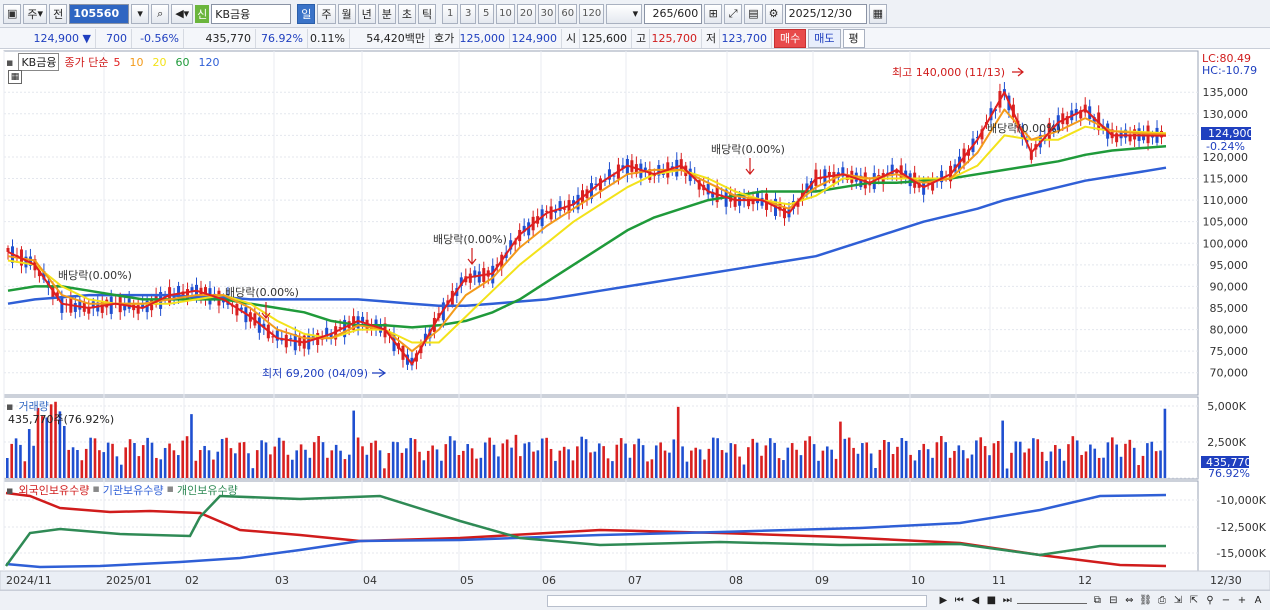  I want to click on legend-ma-60: 60, so click(182, 62).